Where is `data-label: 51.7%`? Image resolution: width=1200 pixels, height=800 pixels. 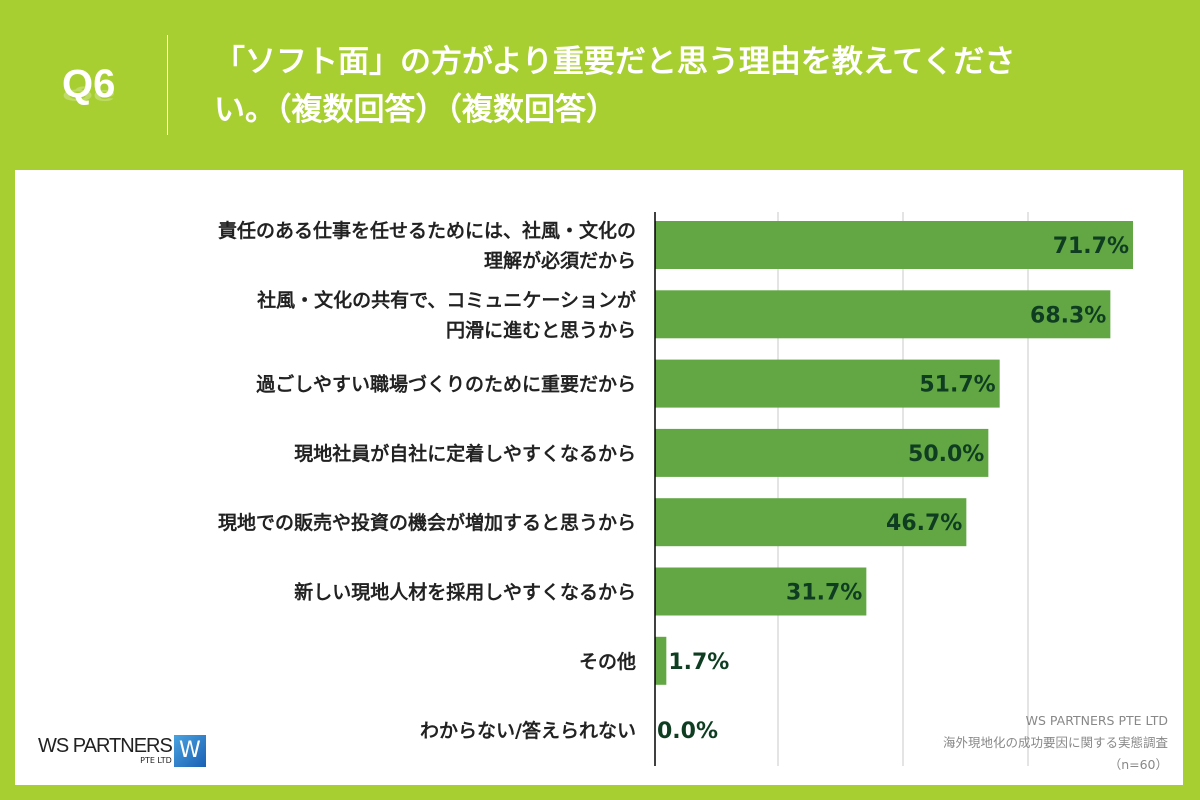 data-label: 51.7% is located at coordinates (957, 385).